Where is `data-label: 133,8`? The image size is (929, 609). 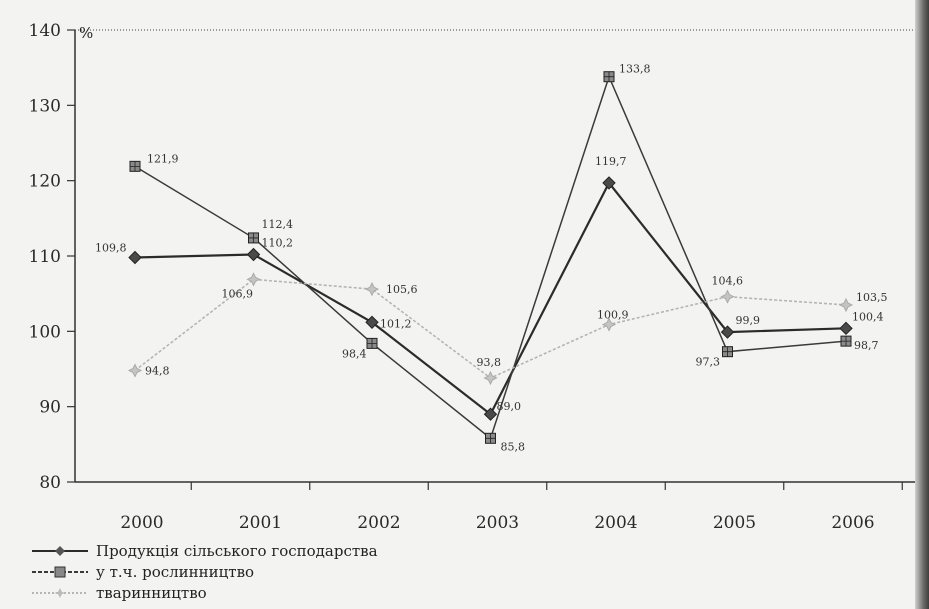 data-label: 133,8 is located at coordinates (635, 69).